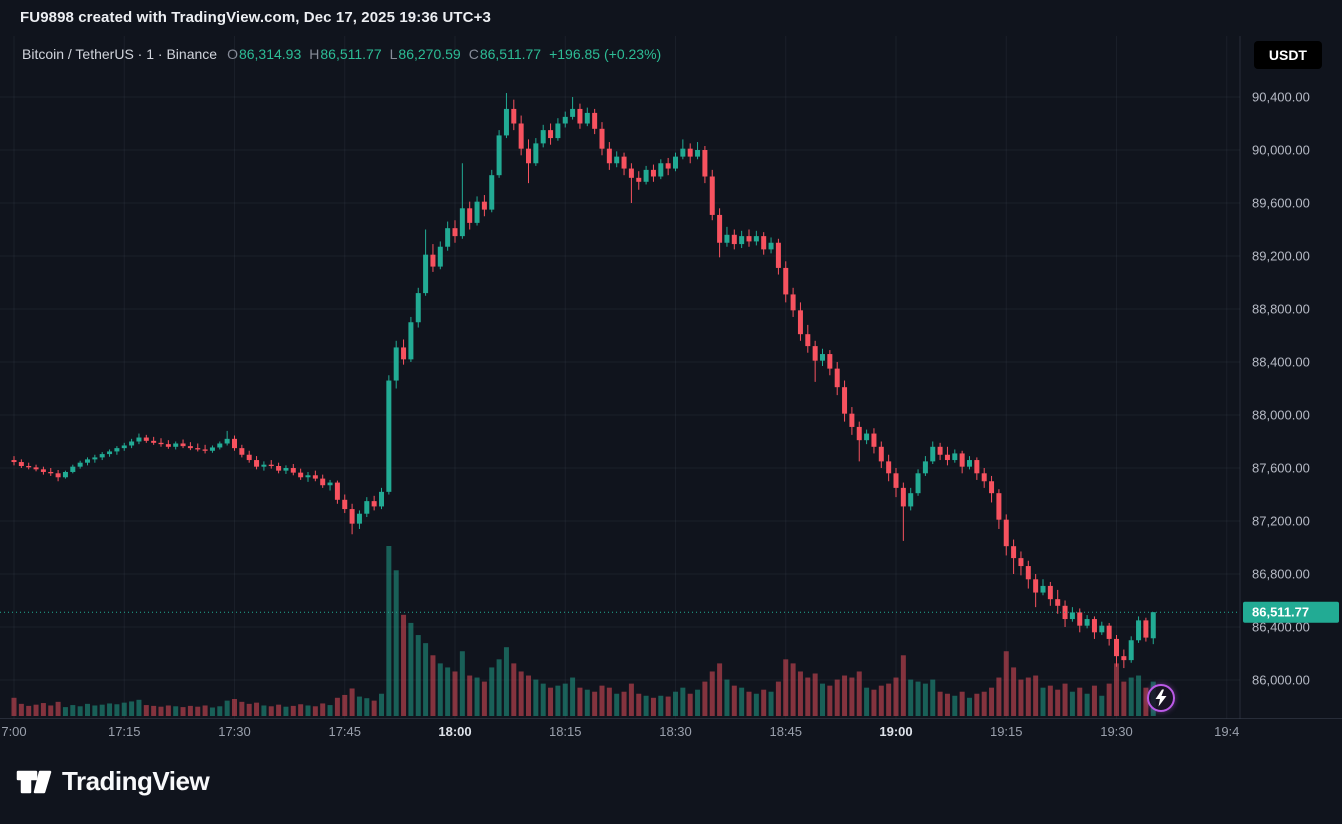 The width and height of the screenshot is (1342, 824). What do you see at coordinates (1281, 150) in the screenshot?
I see `price-axis-label: 90,000.00` at bounding box center [1281, 150].